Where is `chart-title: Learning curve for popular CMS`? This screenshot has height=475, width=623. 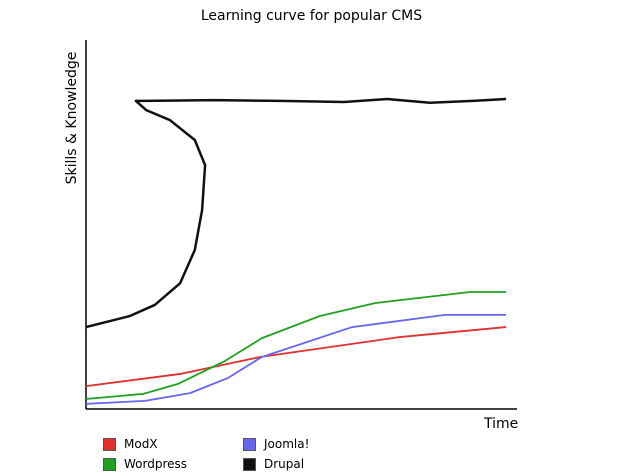
chart-title: Learning curve for popular CMS is located at coordinates (311, 16).